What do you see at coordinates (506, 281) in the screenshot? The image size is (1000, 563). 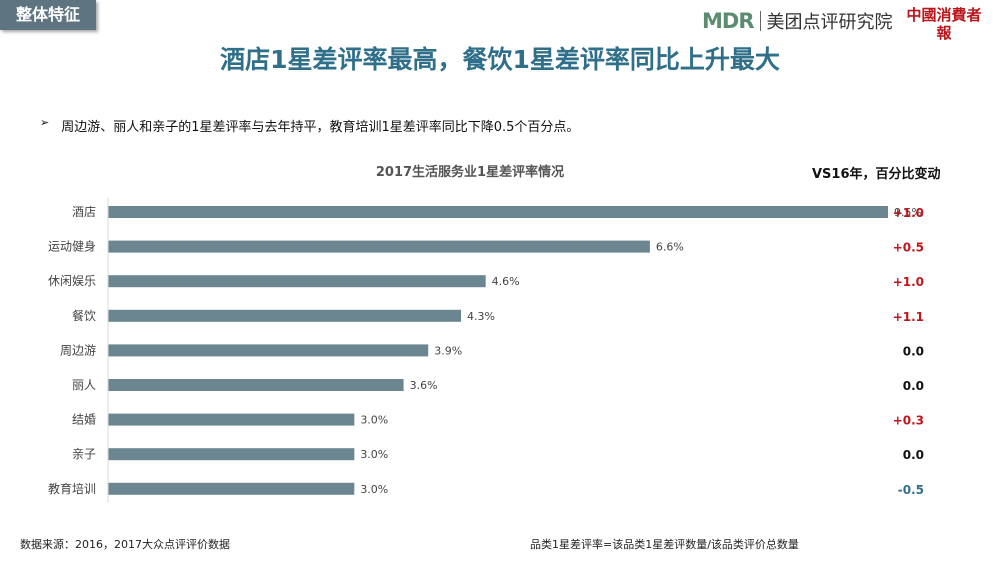 I see `value-label: 4.6%` at bounding box center [506, 281].